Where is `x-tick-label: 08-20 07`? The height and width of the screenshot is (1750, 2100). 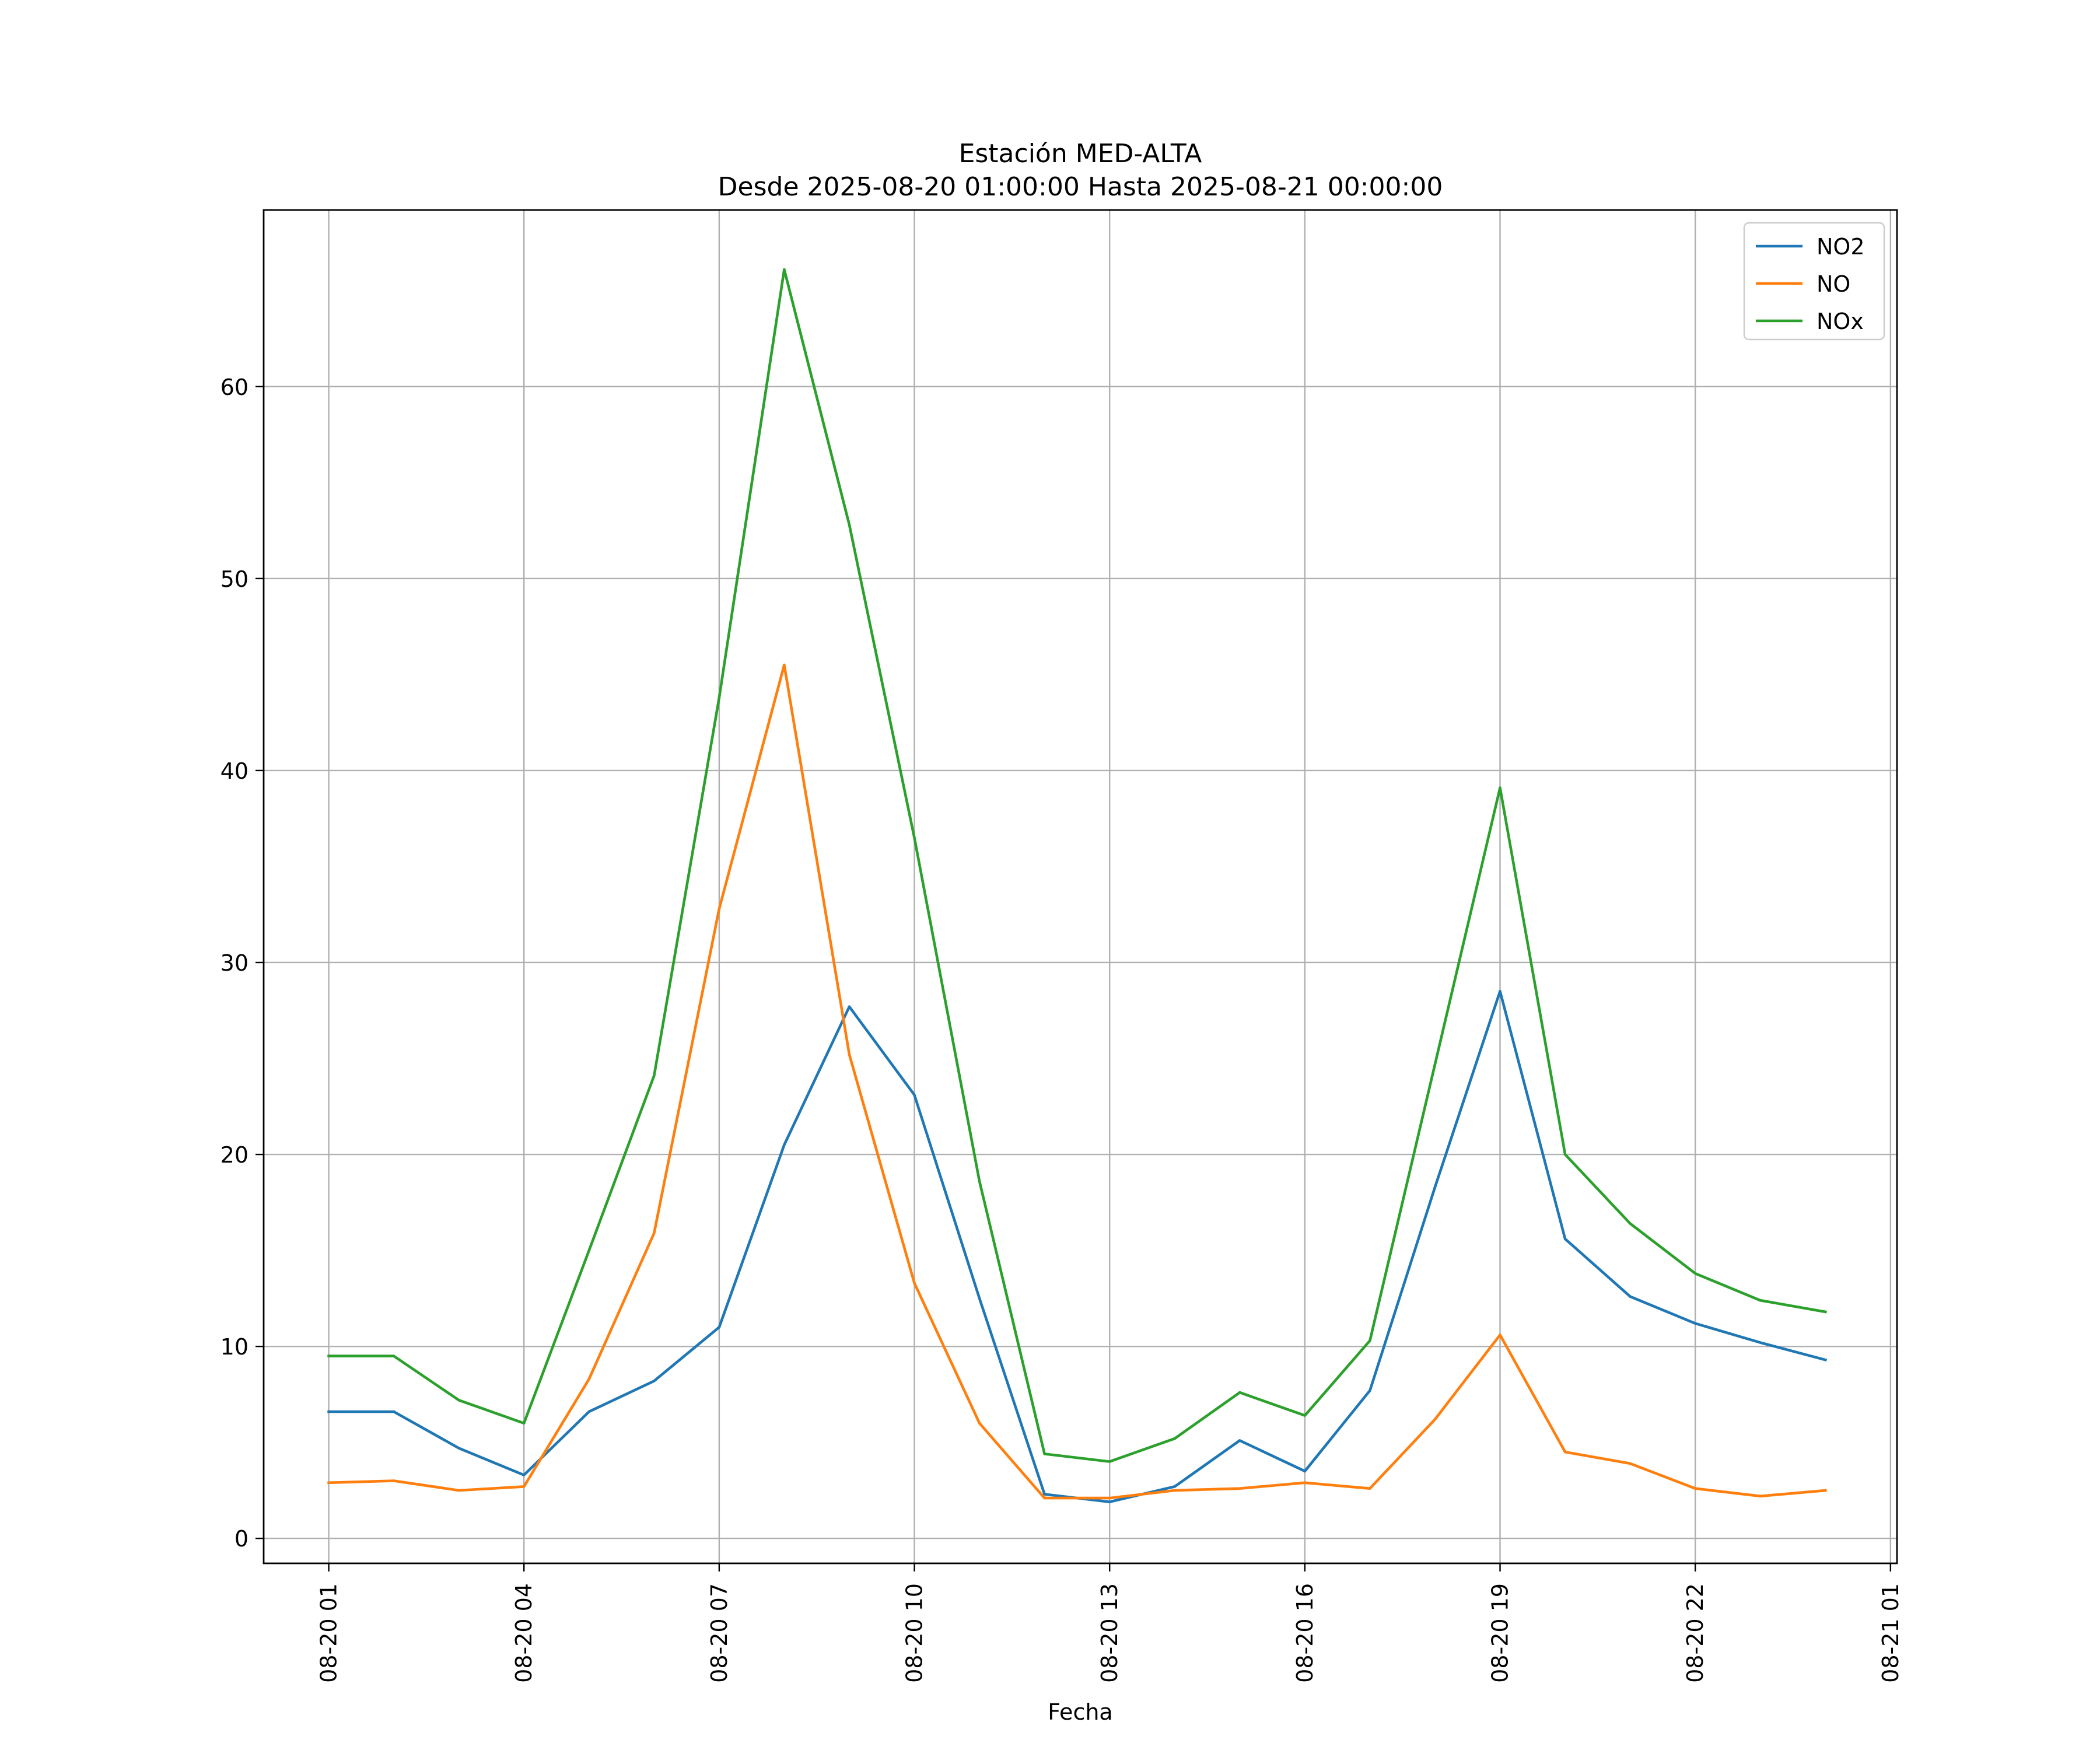 x-tick-label: 08-20 07 is located at coordinates (719, 1633).